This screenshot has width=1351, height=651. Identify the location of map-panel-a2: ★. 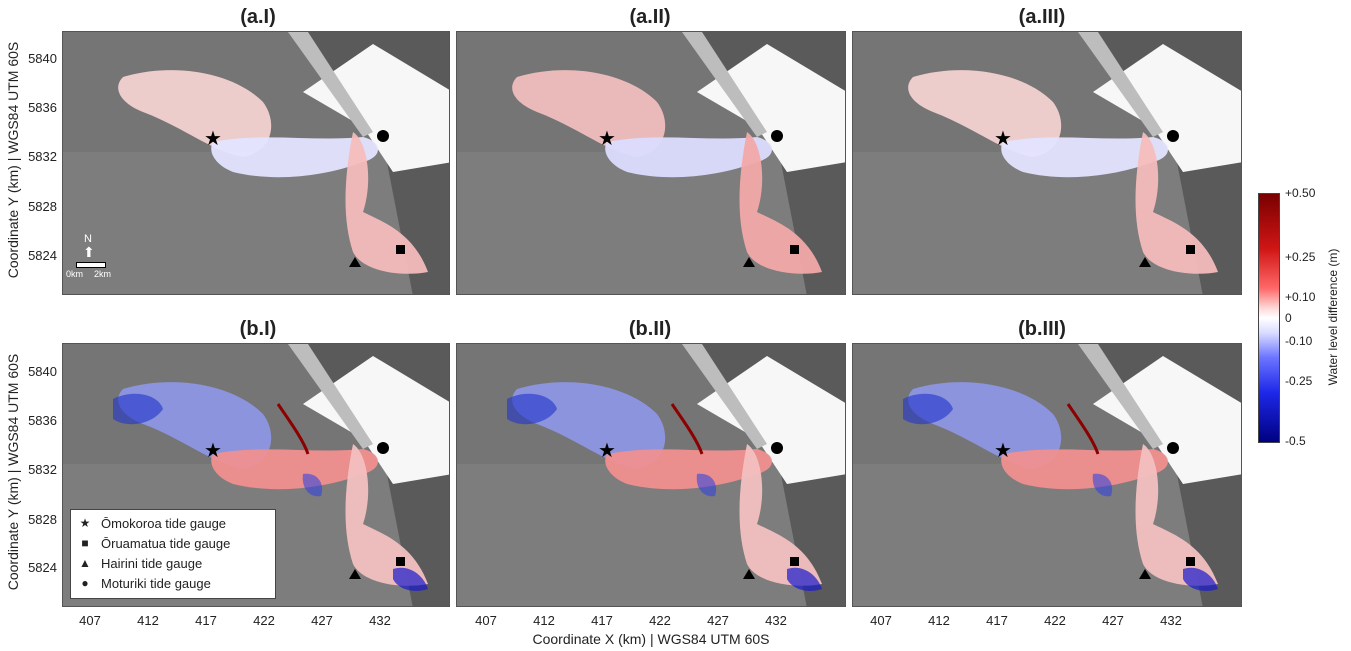
(651, 163).